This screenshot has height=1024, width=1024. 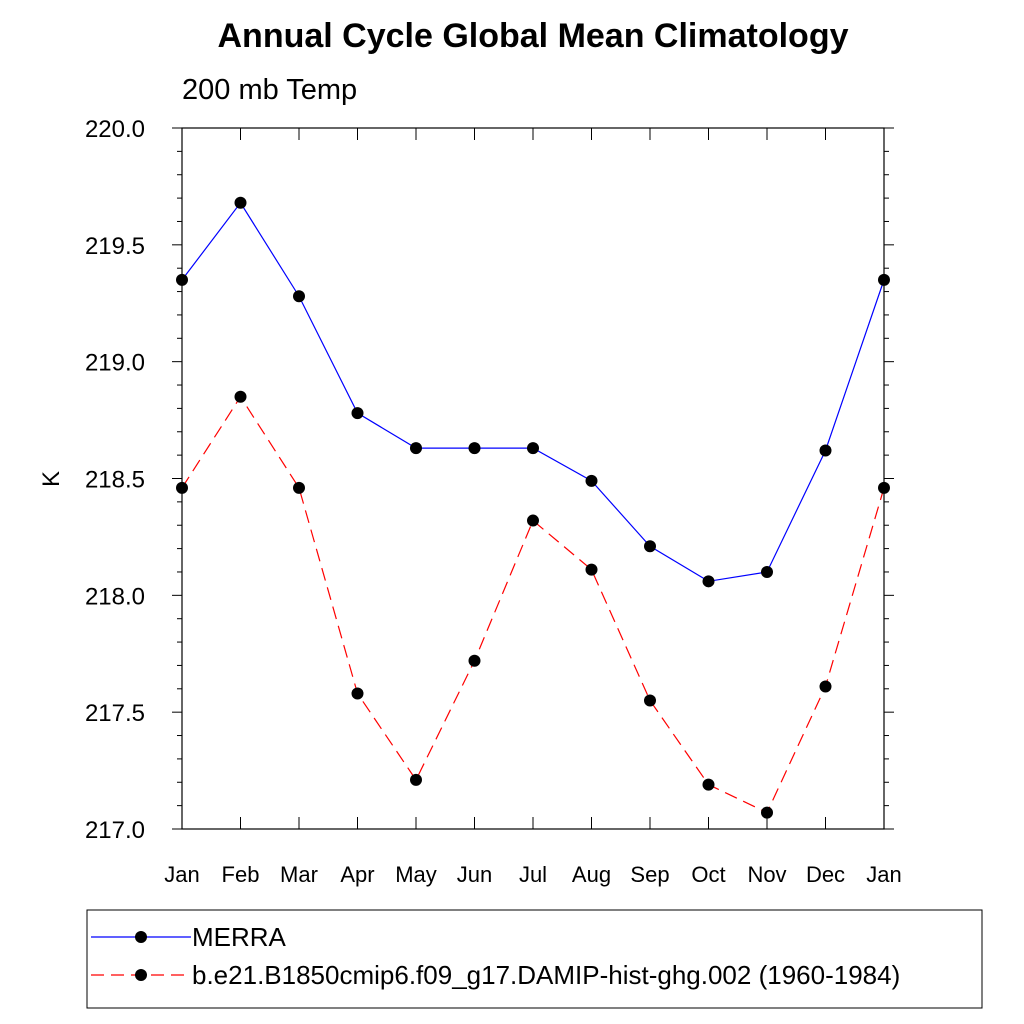 What do you see at coordinates (533, 36) in the screenshot?
I see `chart-title: Annual Cycle Global Mean Climatology` at bounding box center [533, 36].